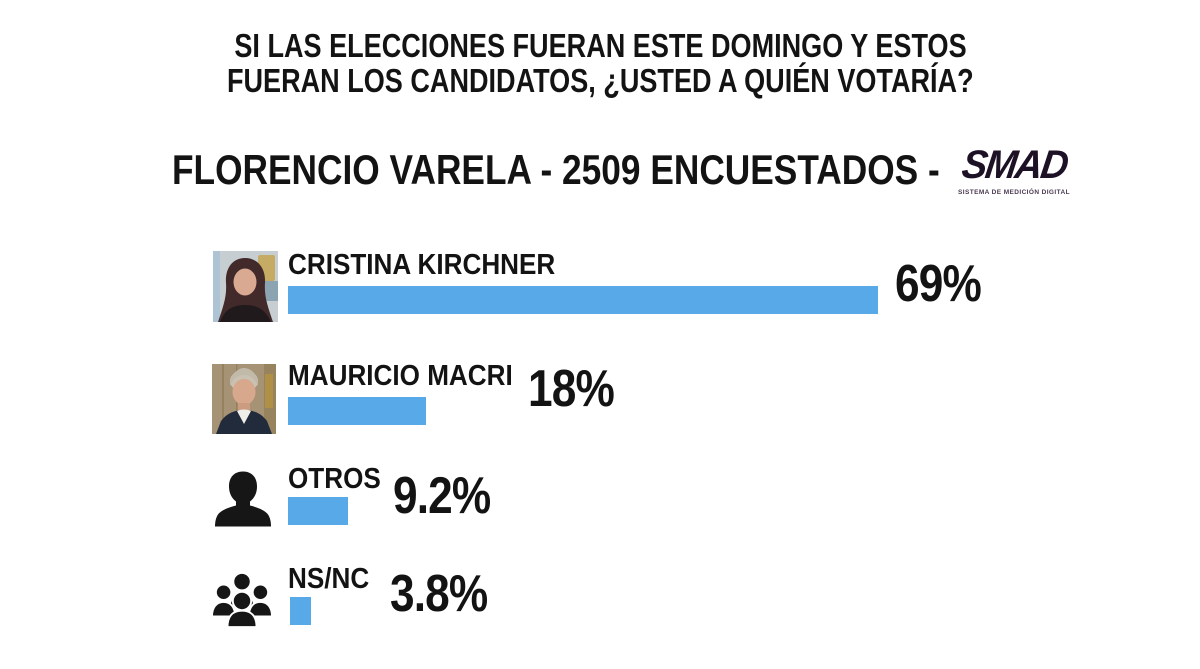 This screenshot has height=669, width=1200. I want to click on photo-cristina-kirchner, so click(245, 286).